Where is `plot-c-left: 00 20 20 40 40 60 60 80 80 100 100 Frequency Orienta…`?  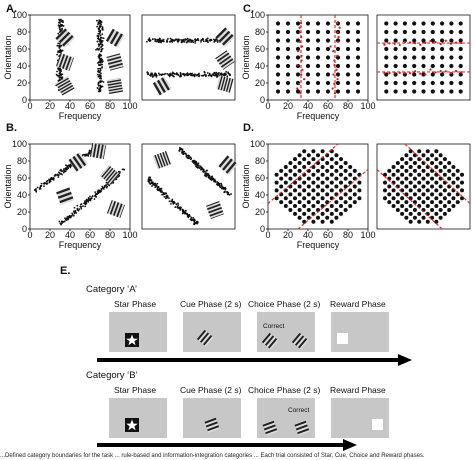
plot-c-left: 00 20 20 40 40 60 60 80 80 100 100 Frequency Orienta… is located at coordinates (308, 65).